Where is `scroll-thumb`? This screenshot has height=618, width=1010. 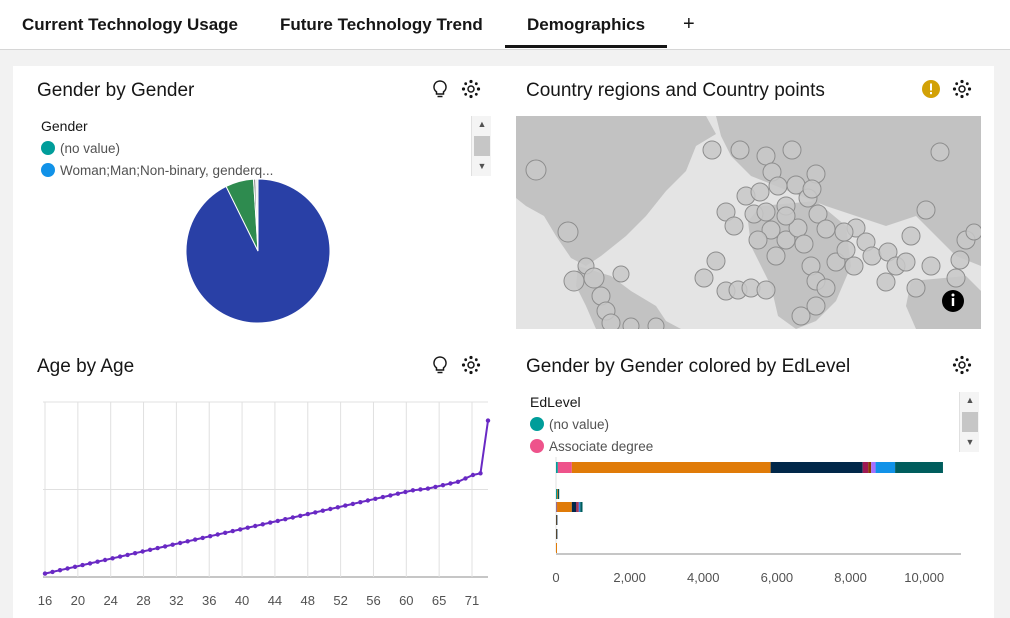 scroll-thumb is located at coordinates (482, 146).